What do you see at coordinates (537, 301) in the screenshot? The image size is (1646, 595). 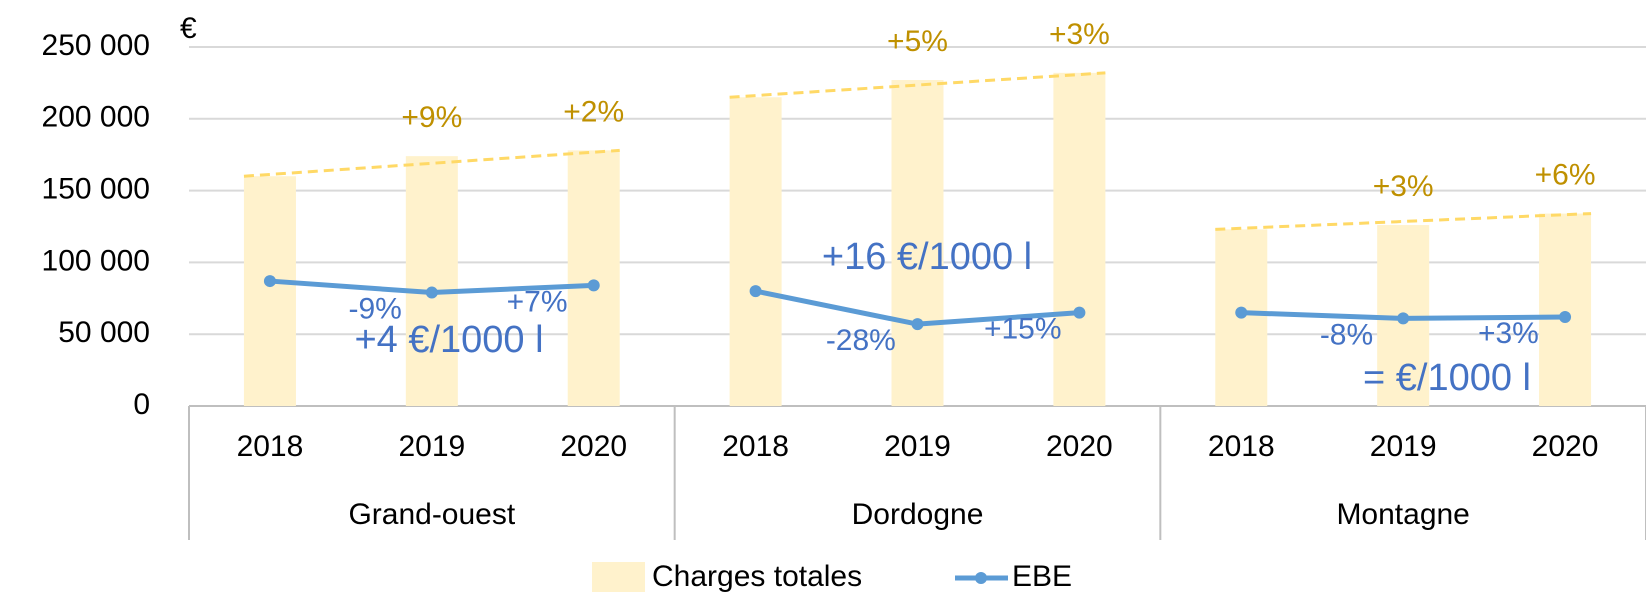 I see `line-change-label: +7%` at bounding box center [537, 301].